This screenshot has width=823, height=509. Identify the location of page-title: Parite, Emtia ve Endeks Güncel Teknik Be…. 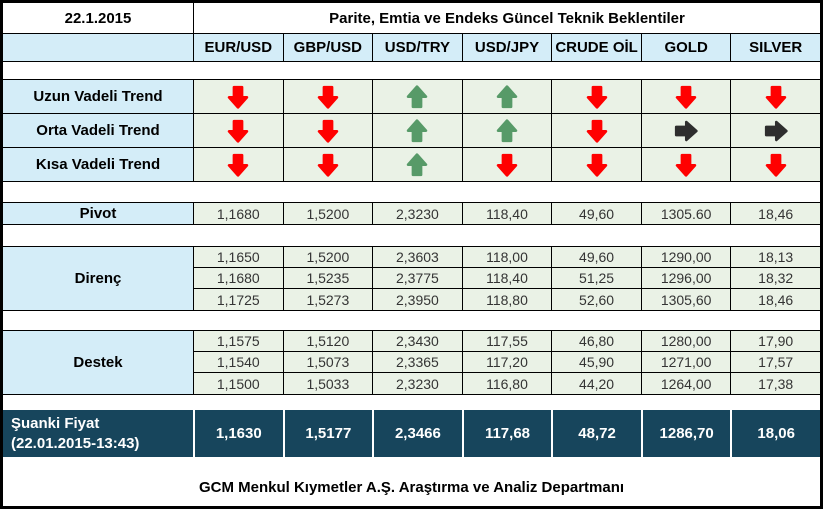
(506, 18).